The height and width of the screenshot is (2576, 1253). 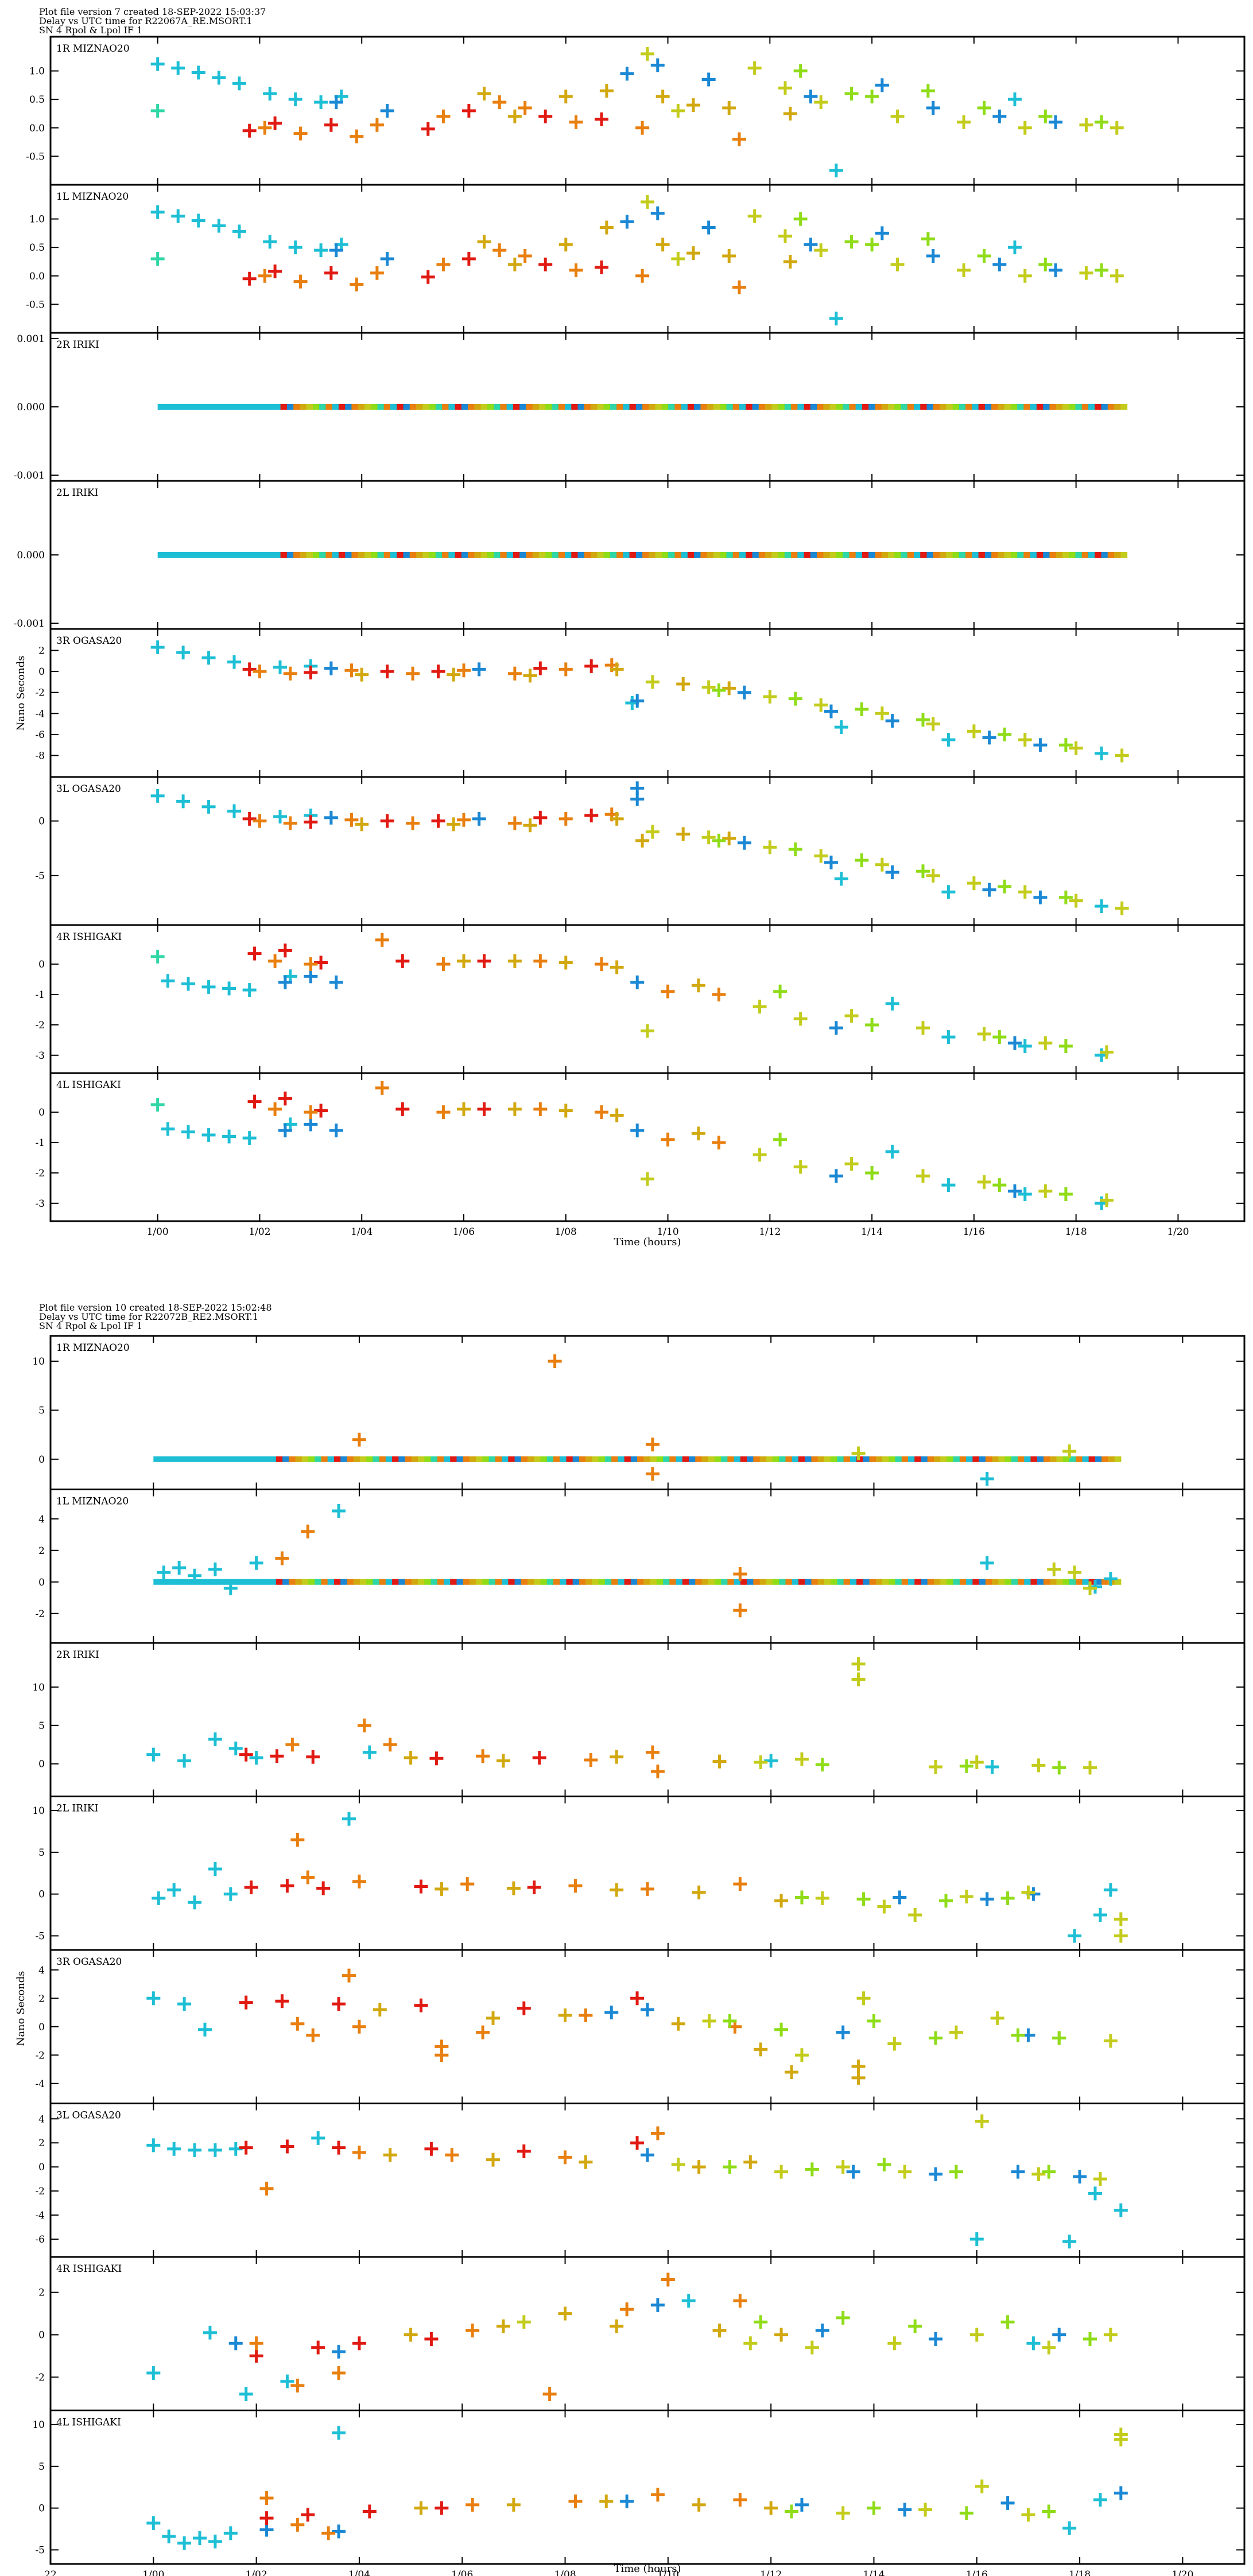 What do you see at coordinates (41, 821) in the screenshot?
I see `y-tick-label: 0` at bounding box center [41, 821].